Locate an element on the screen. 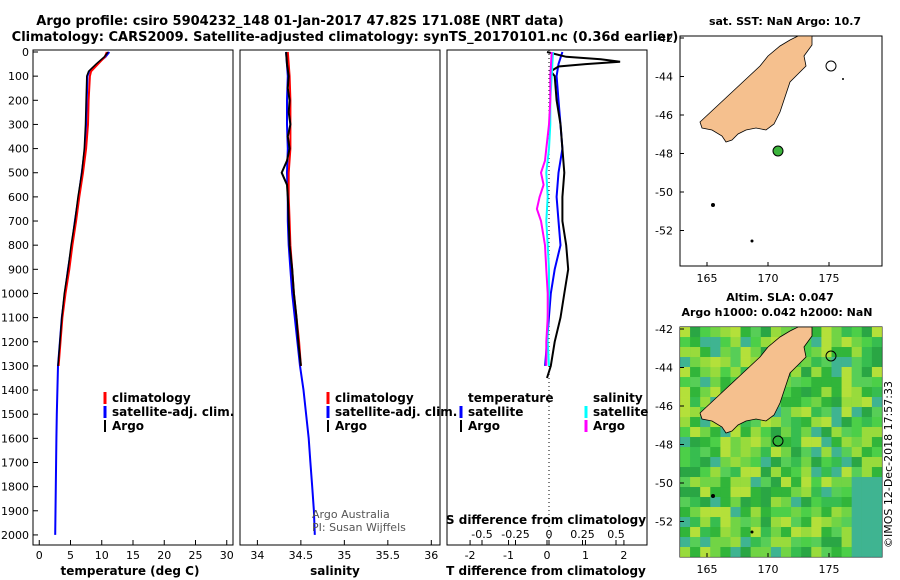 This screenshot has height=580, width=900. lat-tick-label: -50 is located at coordinates (664, 192).